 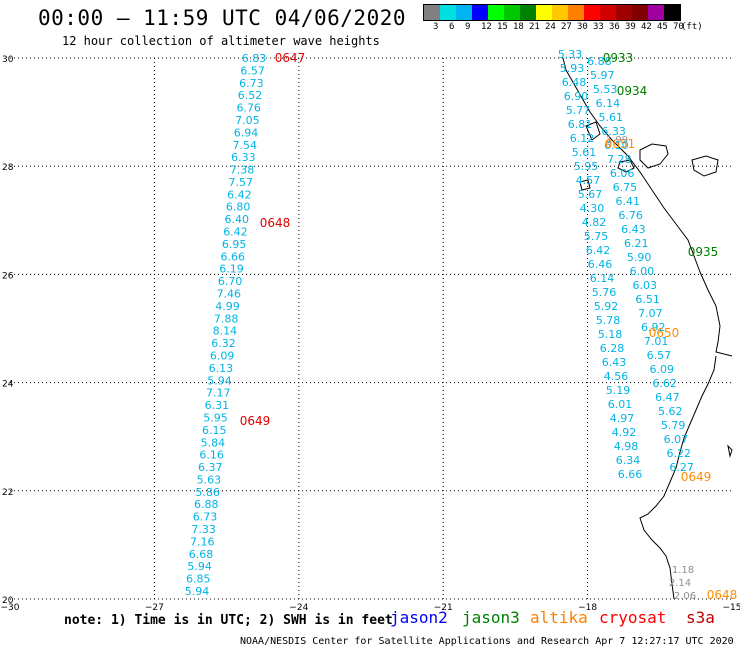 What do you see at coordinates (600, 264) in the screenshot?
I see `wave-height-label: 6.46` at bounding box center [600, 264].